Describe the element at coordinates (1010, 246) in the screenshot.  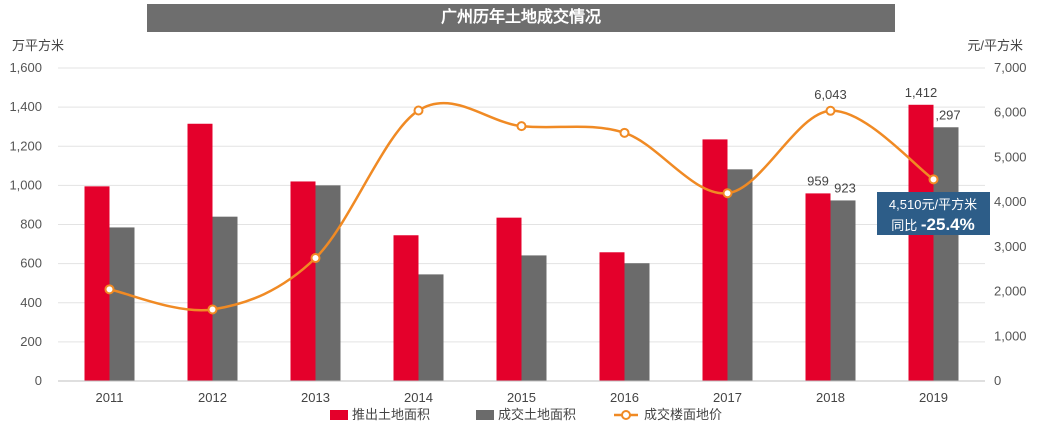
I see `y-right-tick-label: 3,000` at that location.